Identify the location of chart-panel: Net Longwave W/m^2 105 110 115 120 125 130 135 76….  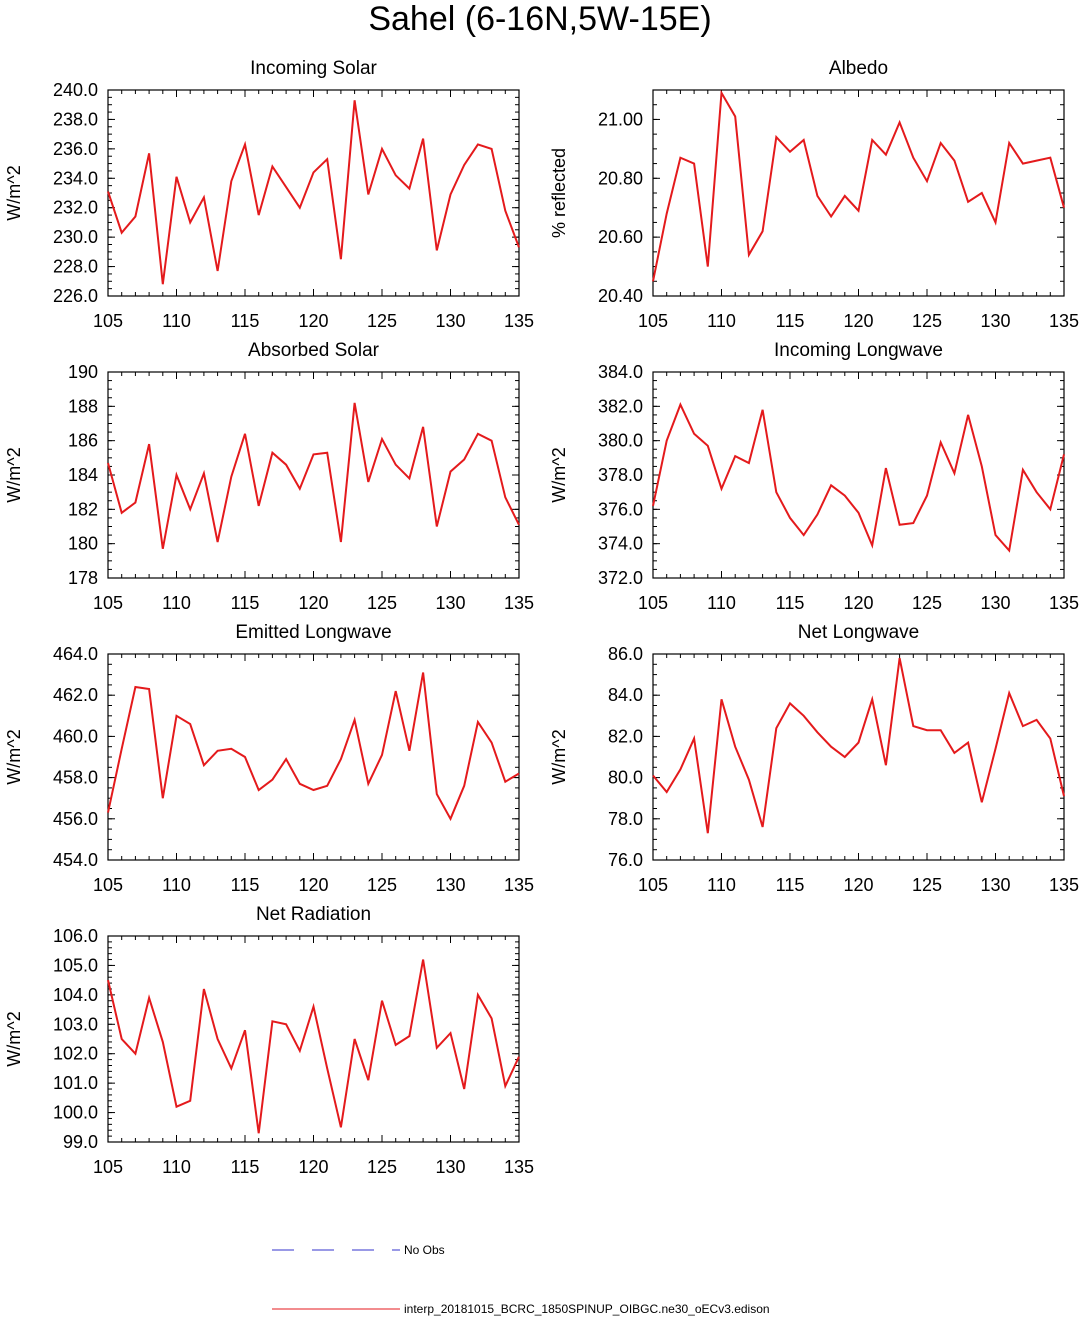
(814, 758).